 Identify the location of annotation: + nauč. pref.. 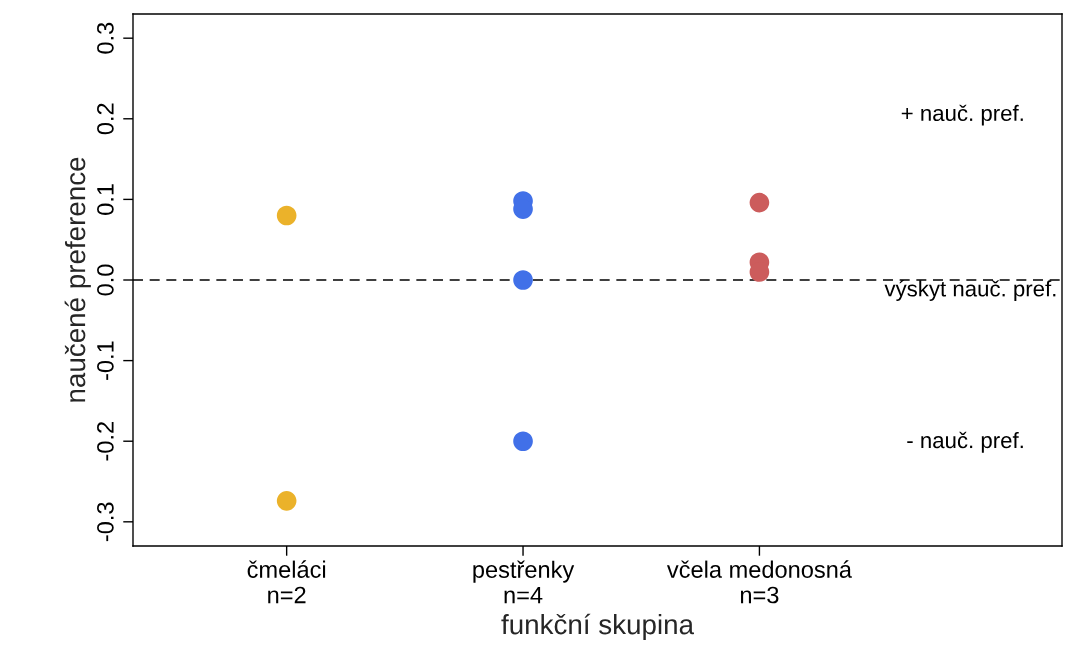
(962, 115).